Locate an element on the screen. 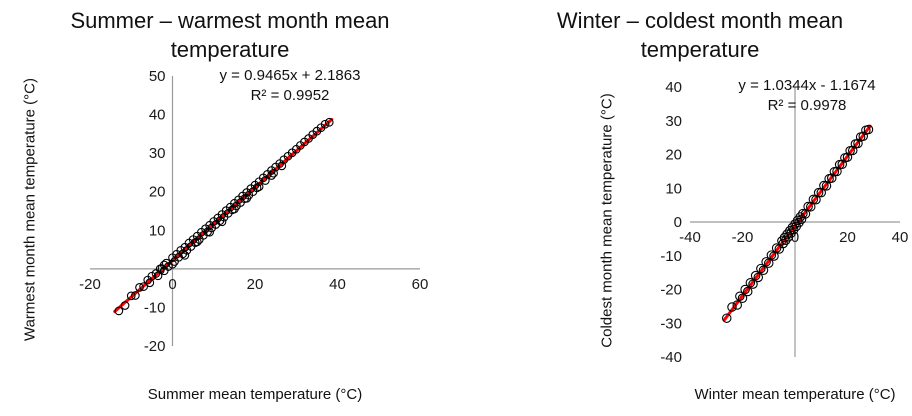 This screenshot has height=416, width=912. y-tick-label: -40 is located at coordinates (671, 357).